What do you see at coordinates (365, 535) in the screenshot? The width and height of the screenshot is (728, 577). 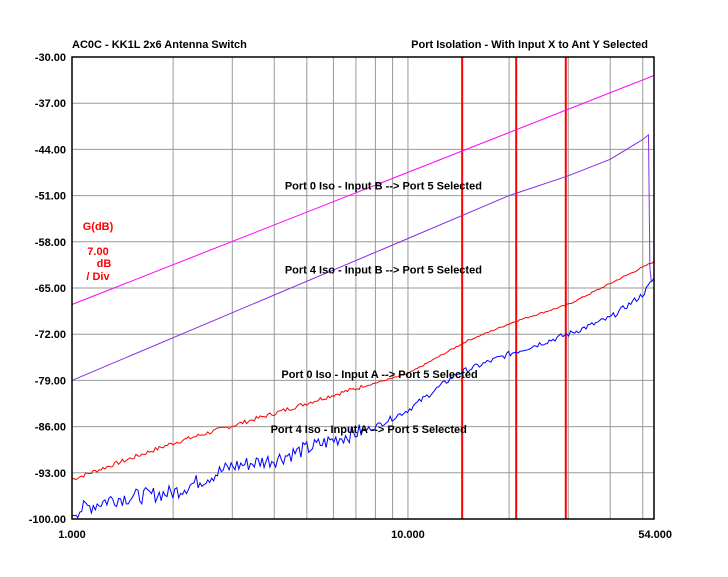 I see `x-axis-ticks: 1.000 10.000 54.000` at bounding box center [365, 535].